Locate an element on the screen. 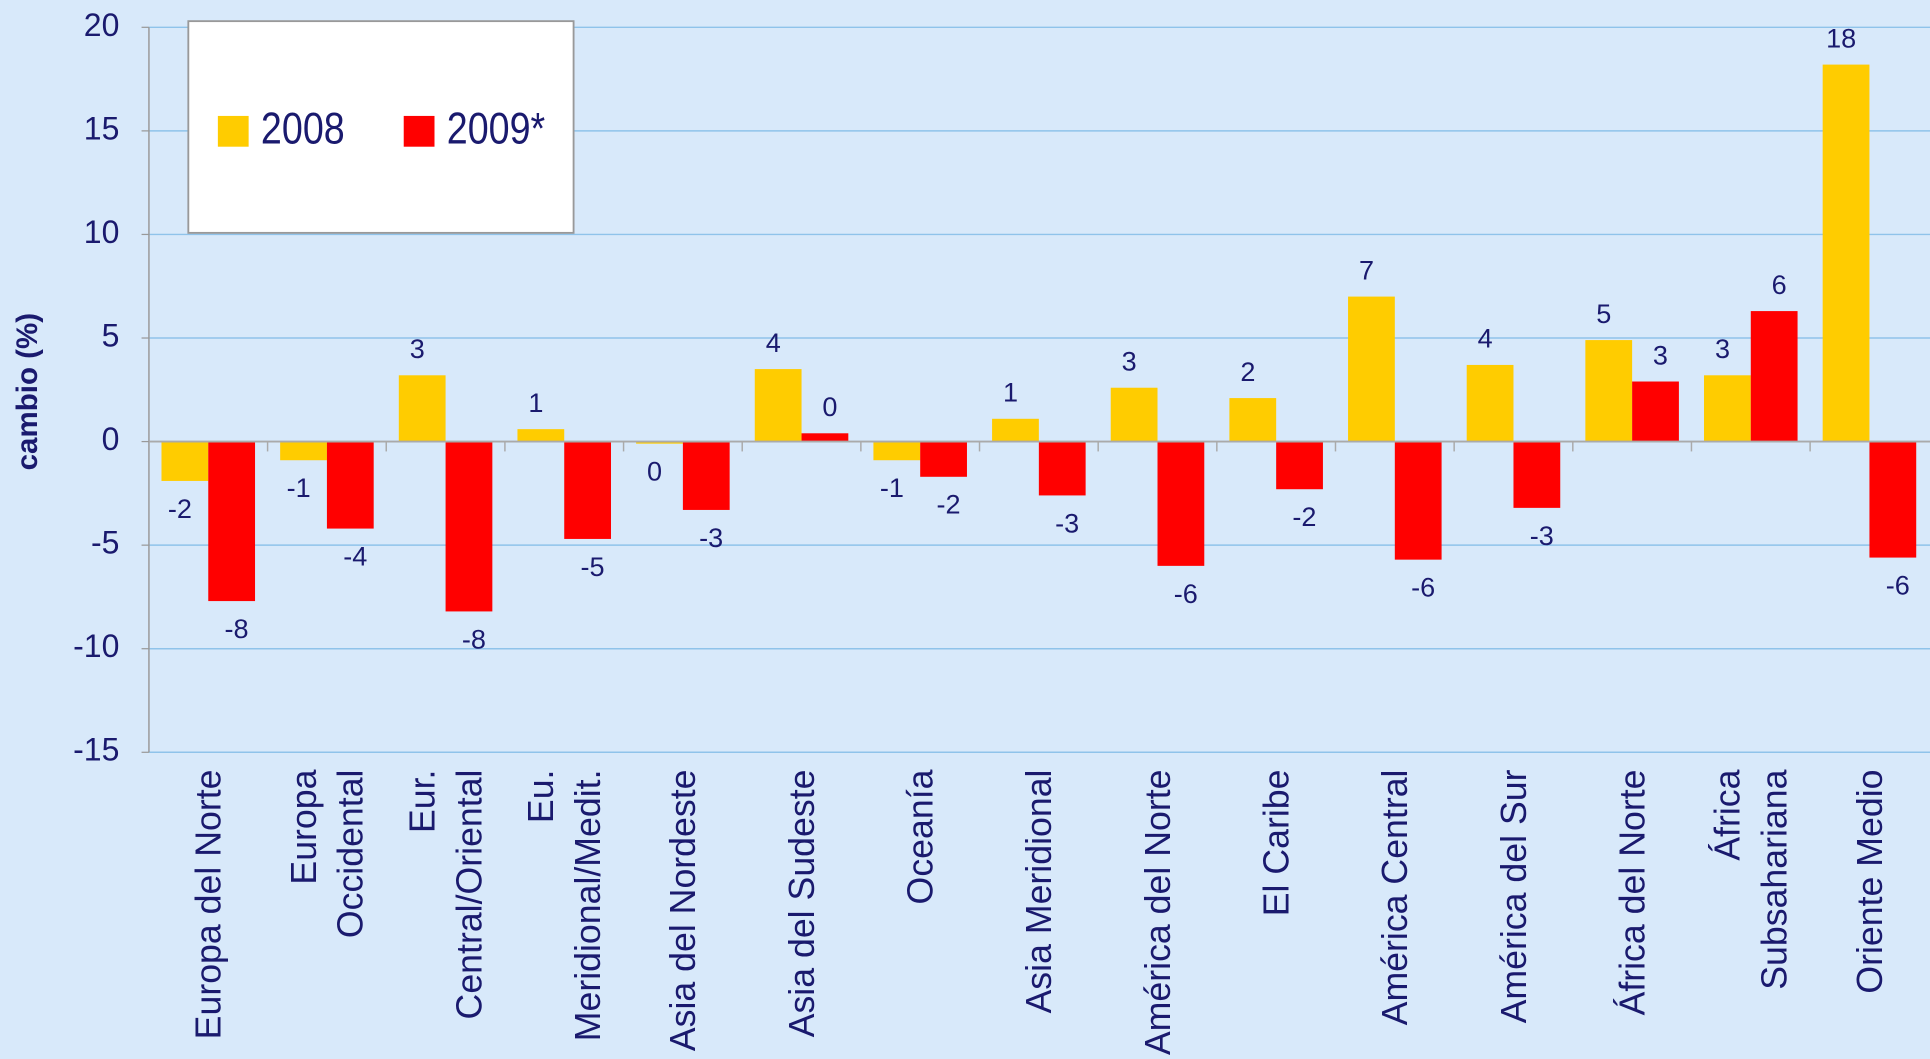 This screenshot has width=1930, height=1059. x-tick-label-line: Central/Oriental is located at coordinates (469, 895).